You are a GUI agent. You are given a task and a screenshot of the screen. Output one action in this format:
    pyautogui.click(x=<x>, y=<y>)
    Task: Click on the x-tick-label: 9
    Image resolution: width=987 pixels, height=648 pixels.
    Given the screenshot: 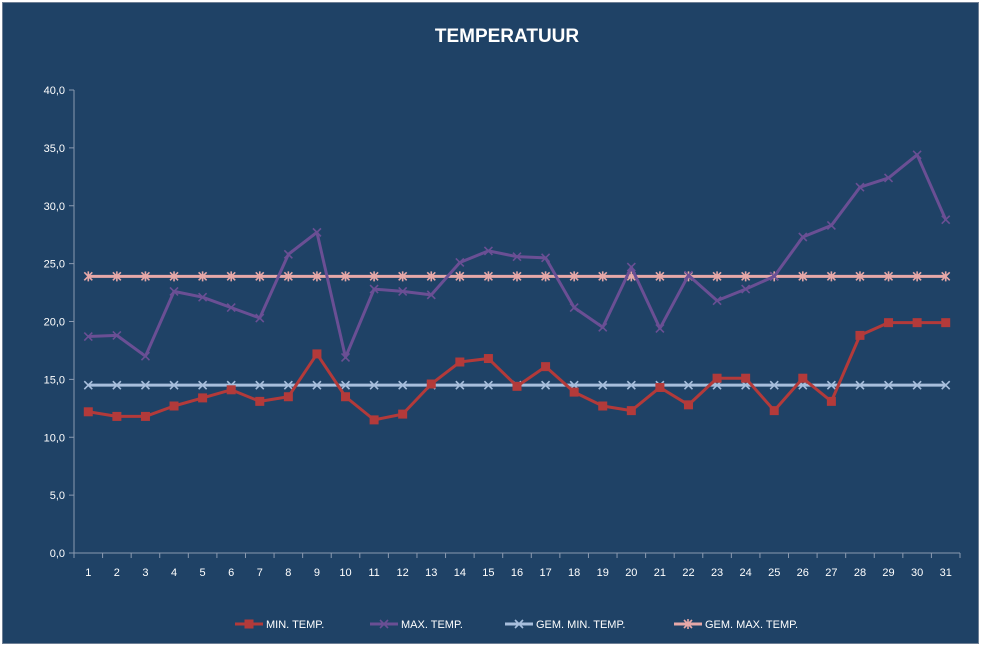 What is the action you would take?
    pyautogui.click(x=317, y=573)
    